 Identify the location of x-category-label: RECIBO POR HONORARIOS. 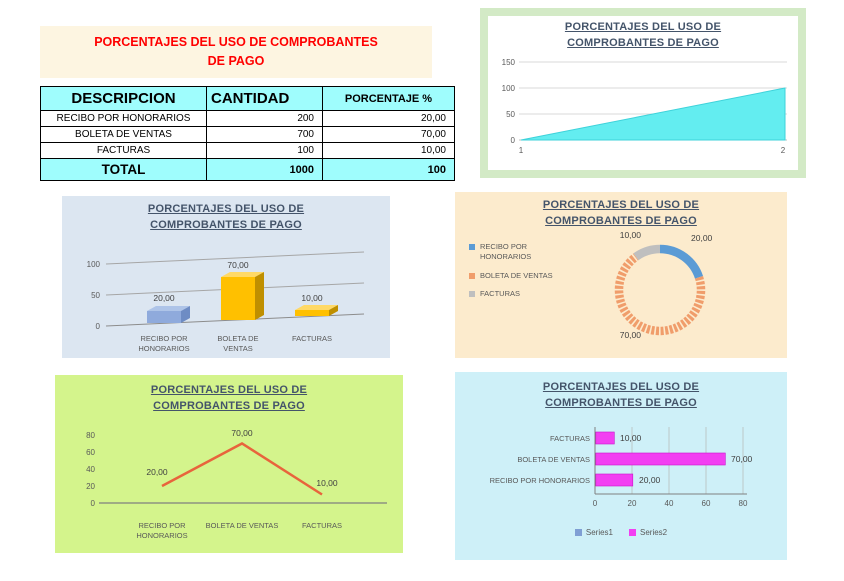
(164, 343).